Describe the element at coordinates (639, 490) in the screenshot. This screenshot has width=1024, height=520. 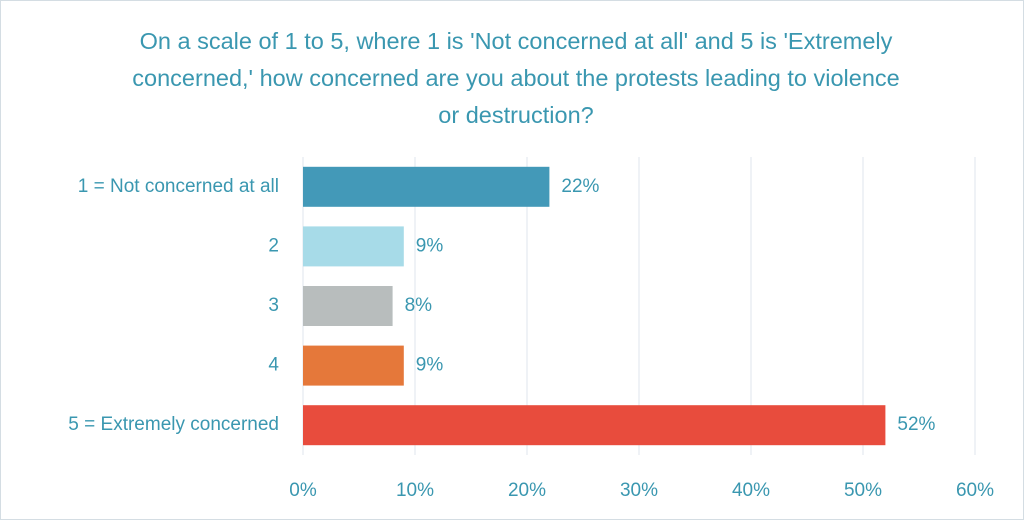
I see `x-tick-label: 30%` at that location.